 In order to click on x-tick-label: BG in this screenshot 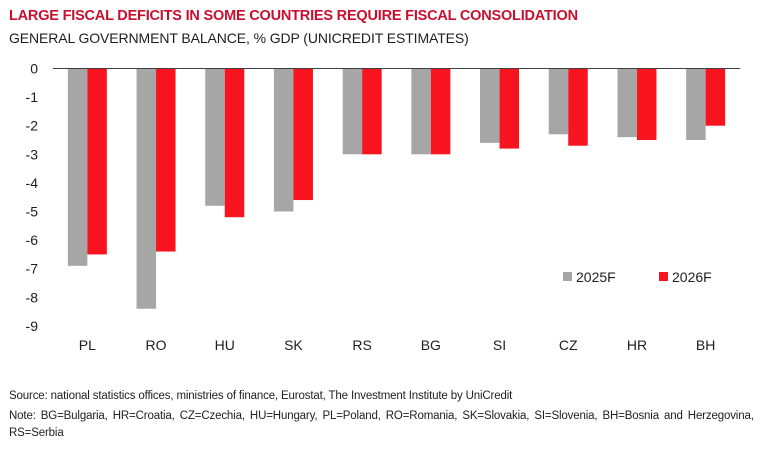, I will do `click(431, 345)`.